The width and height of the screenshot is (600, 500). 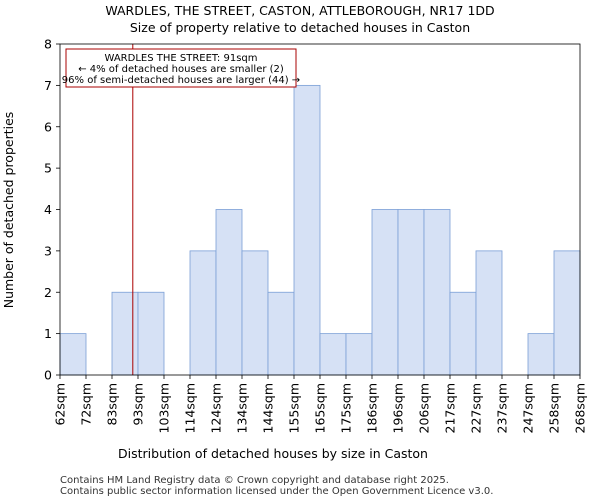 I want to click on bar-247sqm, so click(x=541, y=354).